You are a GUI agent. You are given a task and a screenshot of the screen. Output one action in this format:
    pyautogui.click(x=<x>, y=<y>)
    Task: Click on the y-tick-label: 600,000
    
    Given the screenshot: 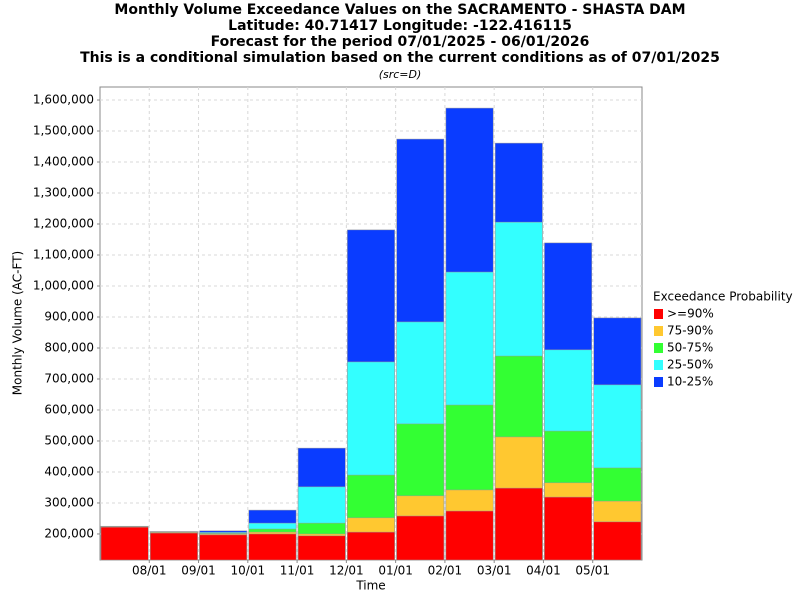 What is the action you would take?
    pyautogui.click(x=69, y=409)
    